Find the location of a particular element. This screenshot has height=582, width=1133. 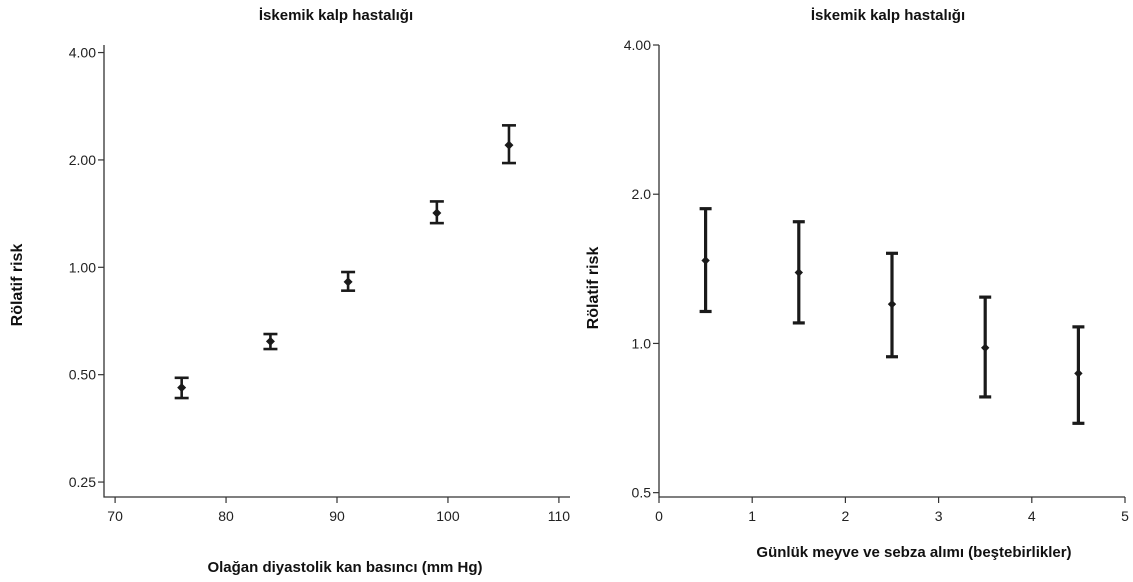

y-tick-label: 0.25 is located at coordinates (82, 482).